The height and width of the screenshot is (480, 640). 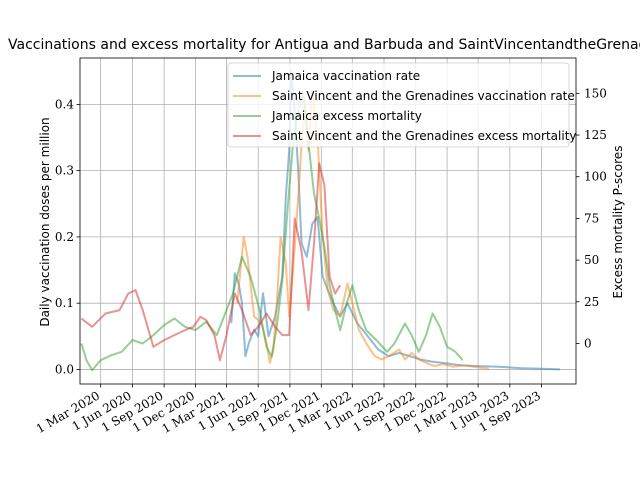 I want to click on y-left-tick-label: 0.2, so click(x=64, y=237).